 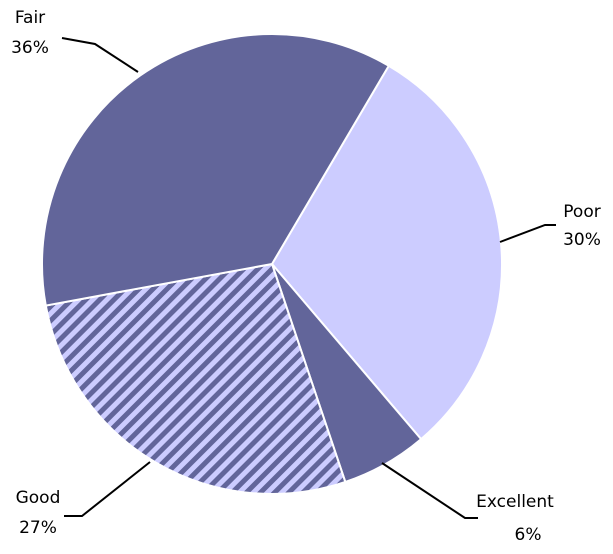 What do you see at coordinates (528, 535) in the screenshot?
I see `slice-value: 6%` at bounding box center [528, 535].